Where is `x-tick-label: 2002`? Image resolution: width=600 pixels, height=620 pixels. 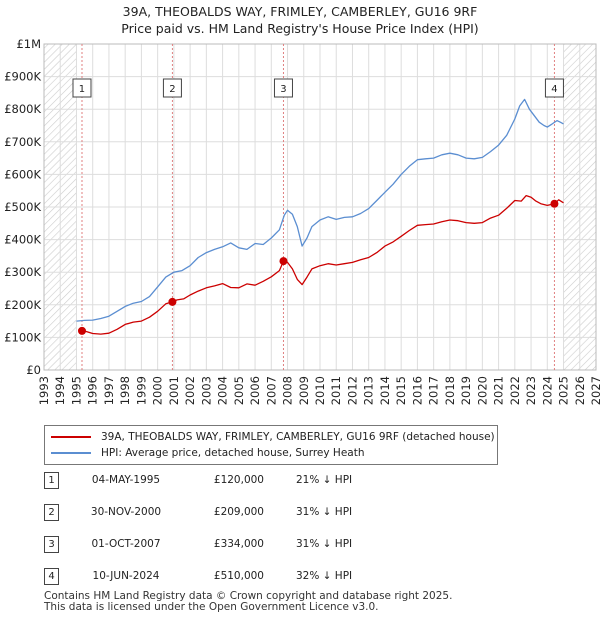 x-tick-label: 2002 is located at coordinates (190, 390).